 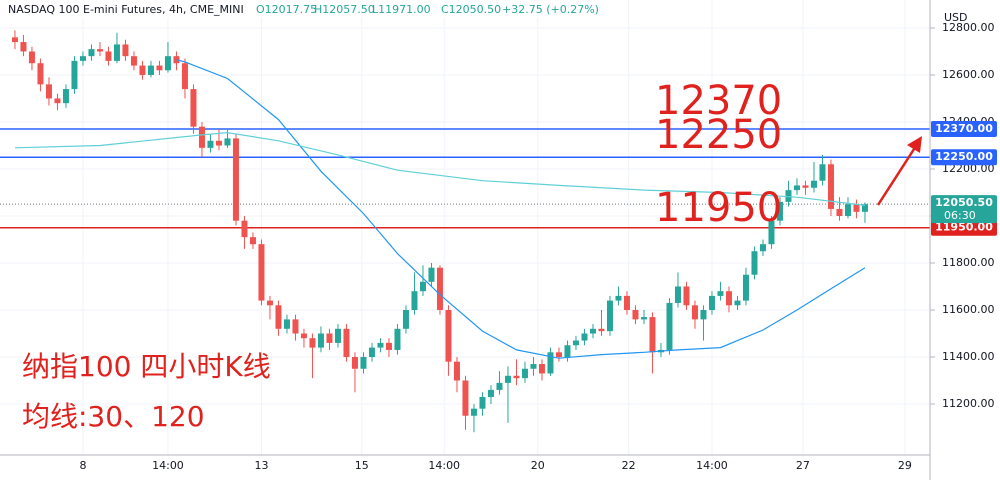 What do you see at coordinates (286, 9) in the screenshot?
I see `ohlc-open: O12017.75` at bounding box center [286, 9].